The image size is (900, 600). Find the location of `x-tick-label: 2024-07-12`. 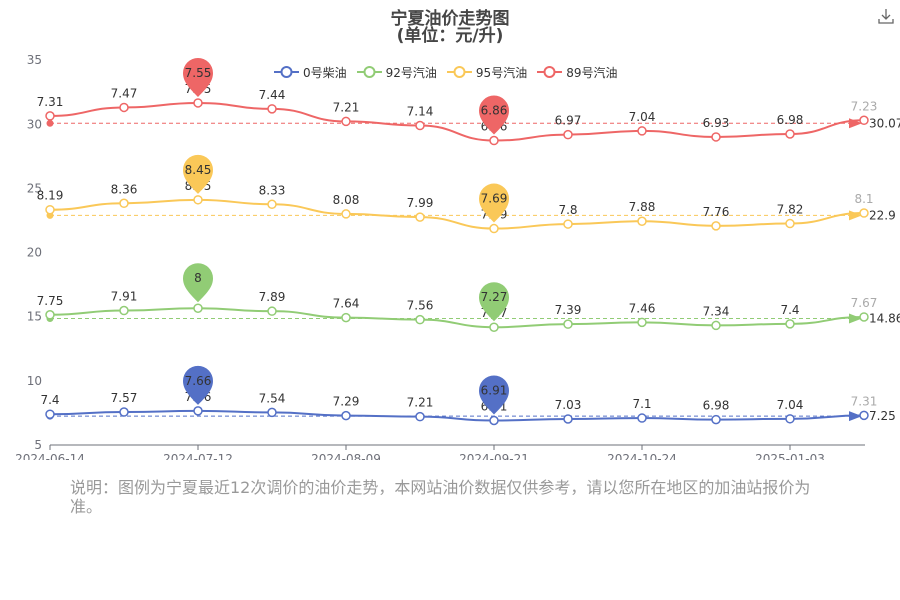

x-tick-label: 2024-07-12 is located at coordinates (198, 456).